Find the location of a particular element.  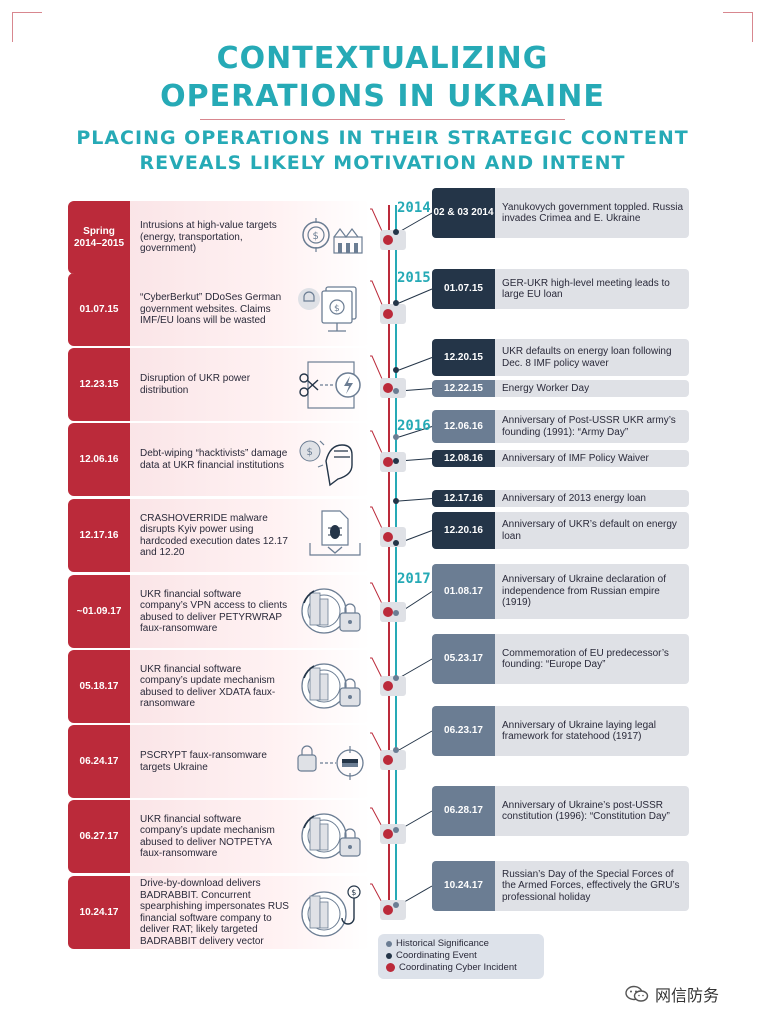

legend-item-cyber: Coordinating Cyber Incident is located at coordinates (451, 967).